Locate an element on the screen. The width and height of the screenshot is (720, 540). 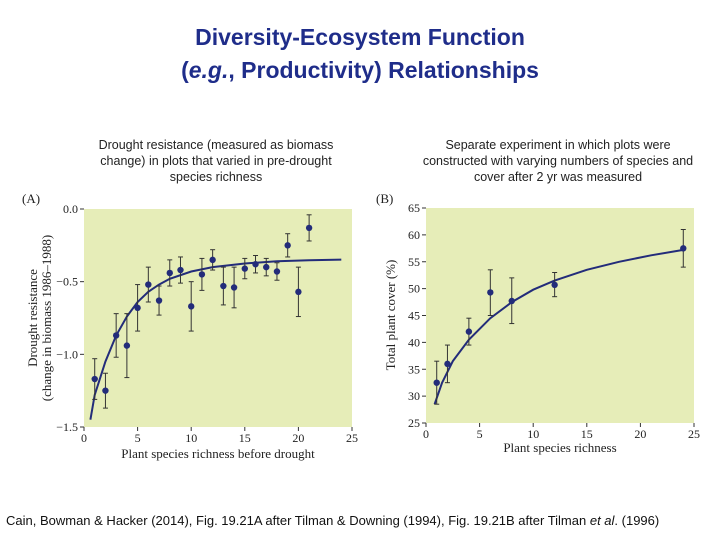
y-tick-label: 45 is located at coordinates (414, 316).